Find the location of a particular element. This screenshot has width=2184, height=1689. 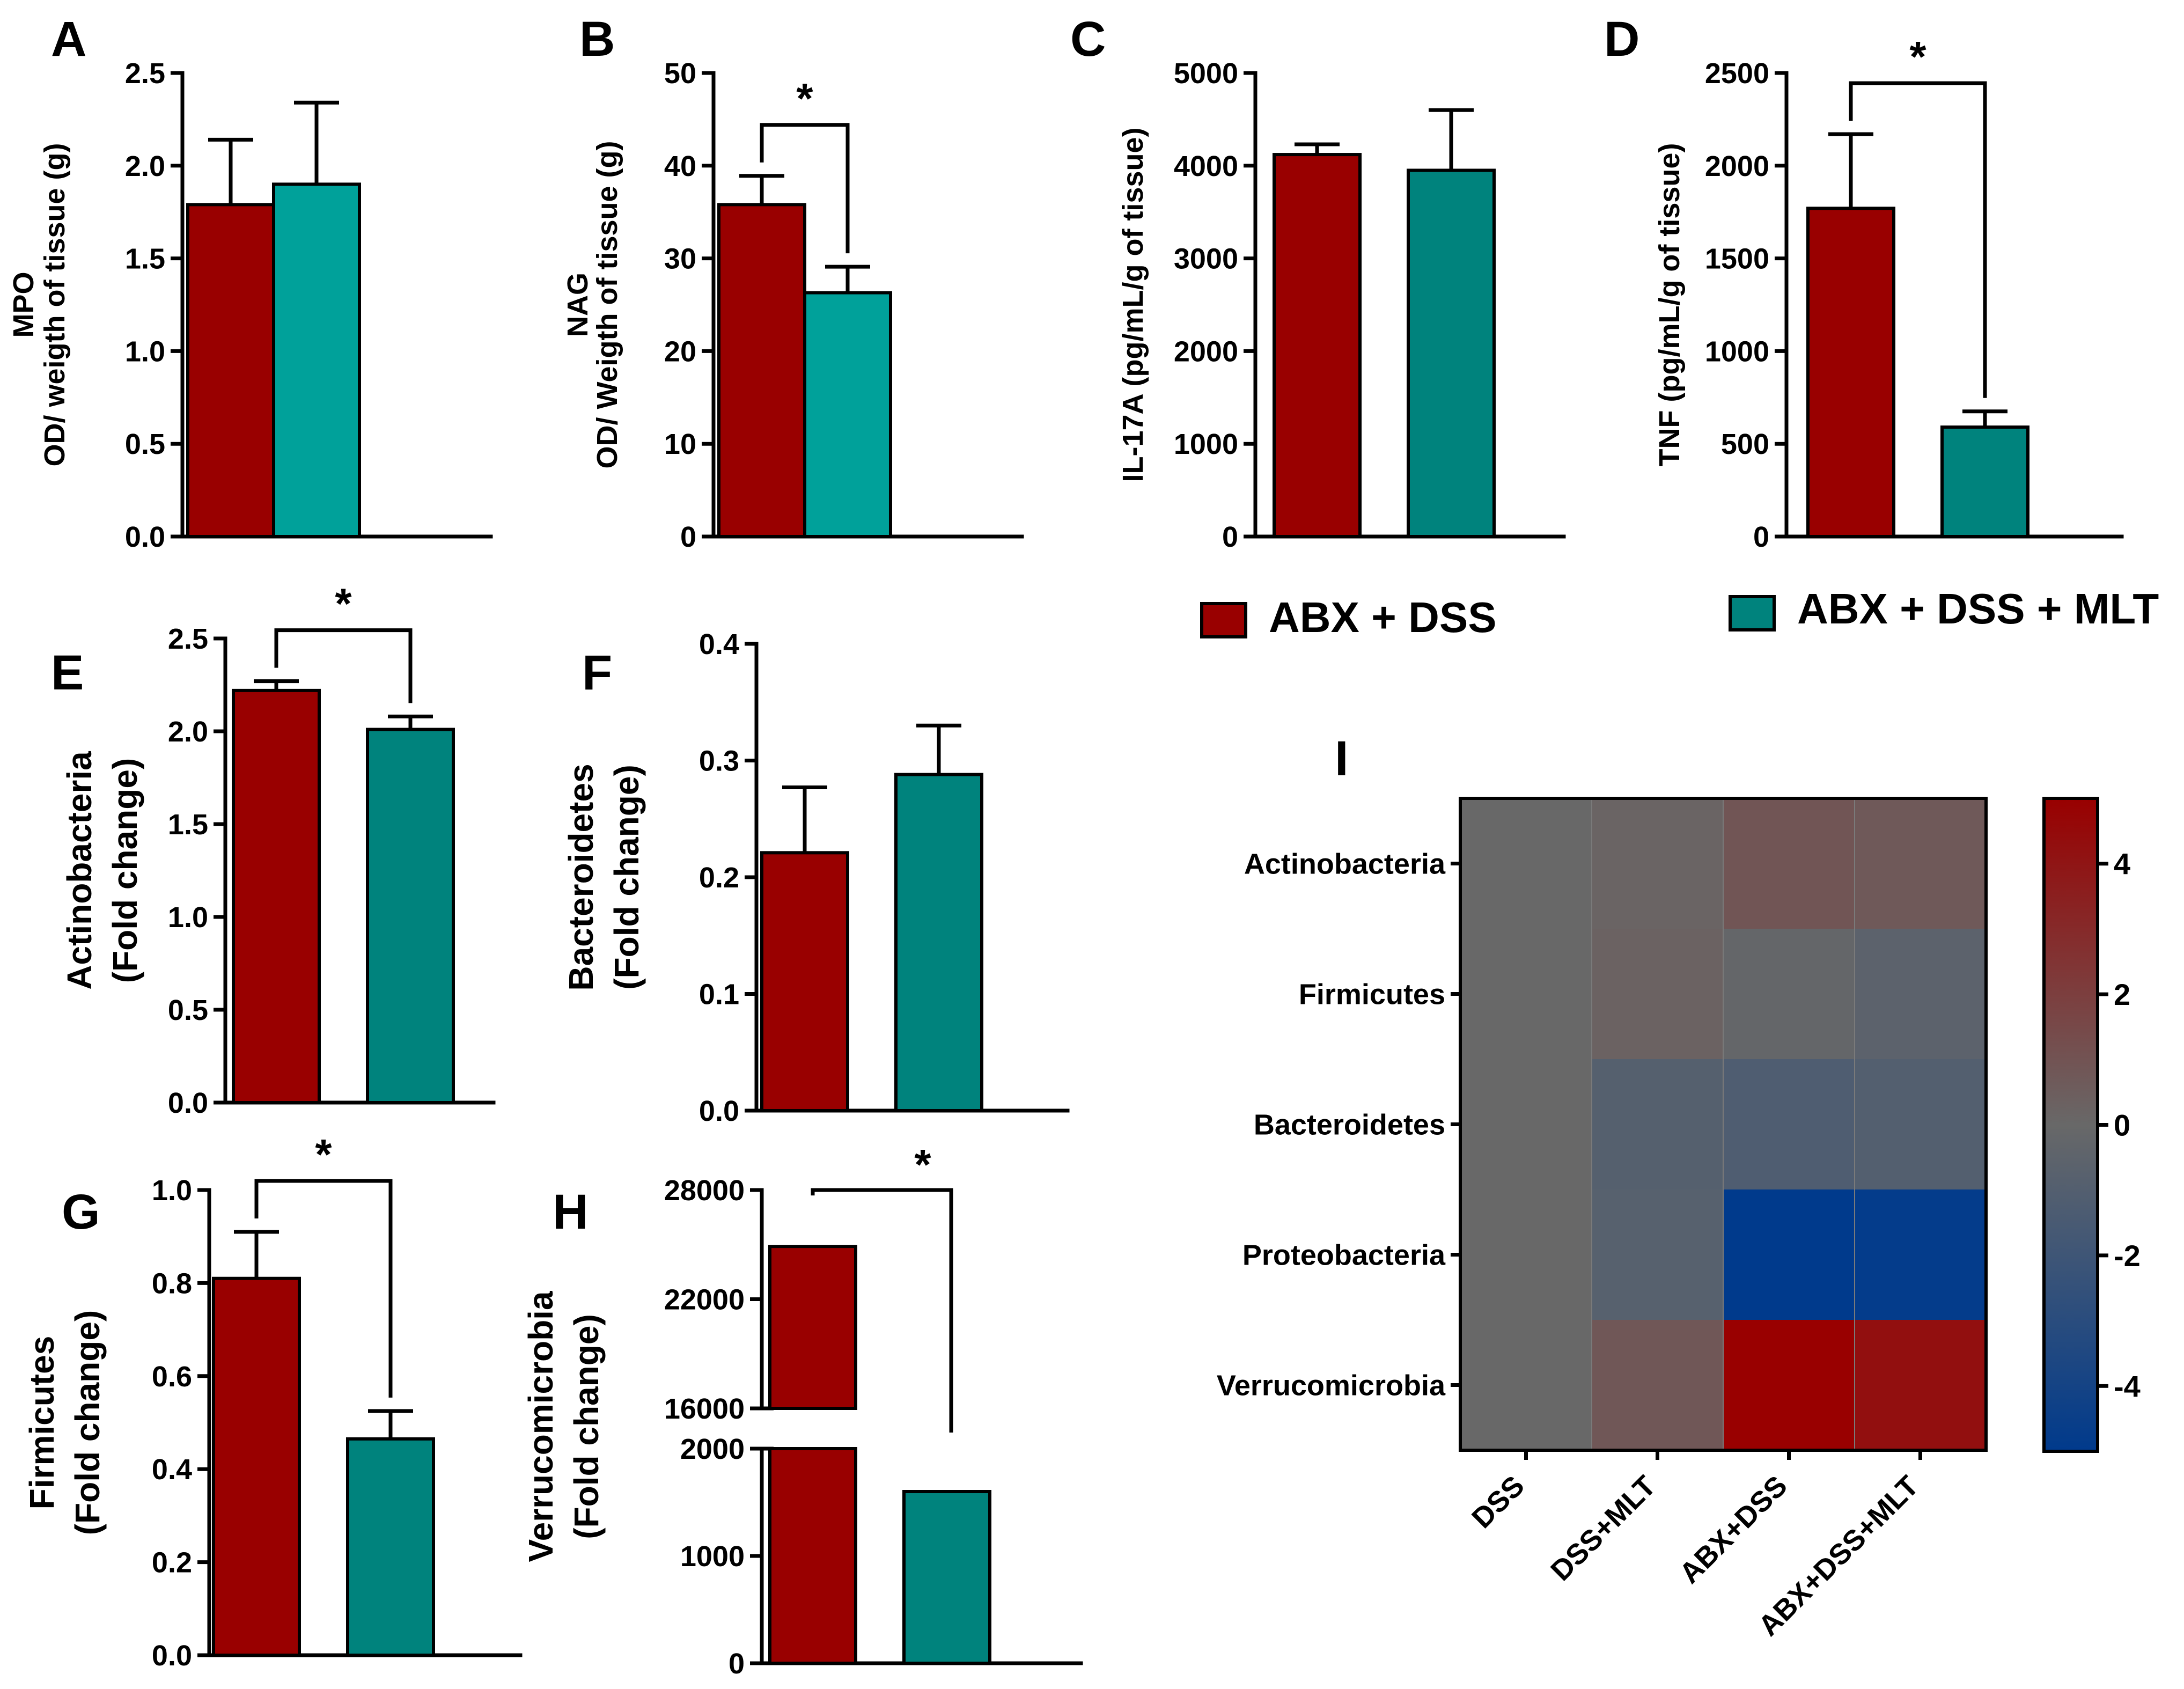

legend: ABX + DSS ABX + DSS + MLT is located at coordinates (1680, 613).